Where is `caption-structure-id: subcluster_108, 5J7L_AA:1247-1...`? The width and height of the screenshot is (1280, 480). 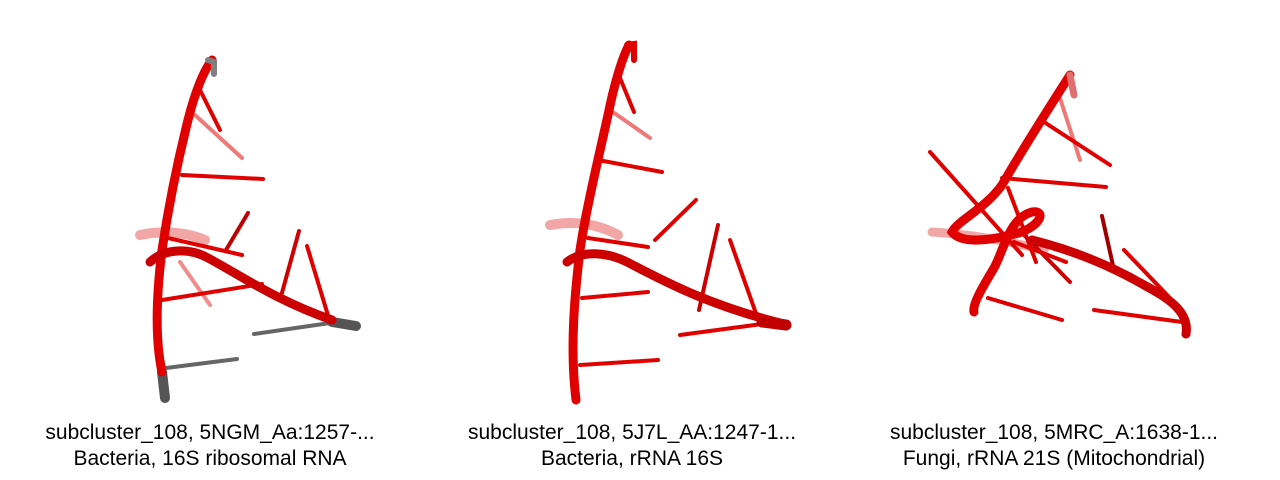
caption-structure-id: subcluster_108, 5J7L_AA:1247-1... is located at coordinates (632, 432).